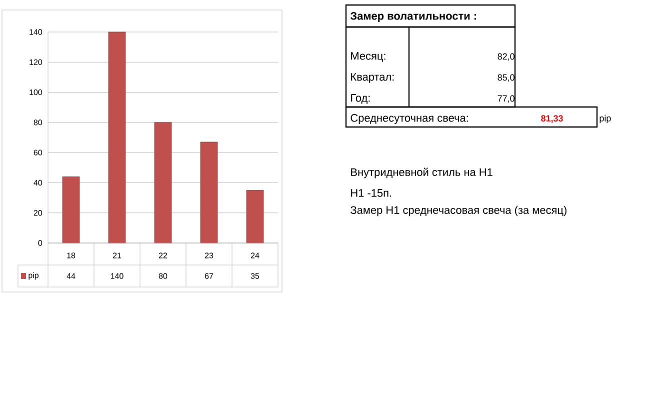  Describe the element at coordinates (371, 193) in the screenshot. I see `text: H1 -15п.` at that location.